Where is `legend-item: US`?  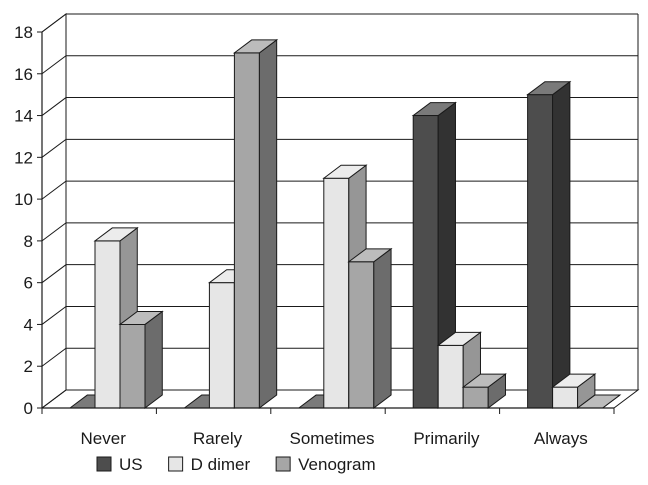 legend-item: US is located at coordinates (119, 464).